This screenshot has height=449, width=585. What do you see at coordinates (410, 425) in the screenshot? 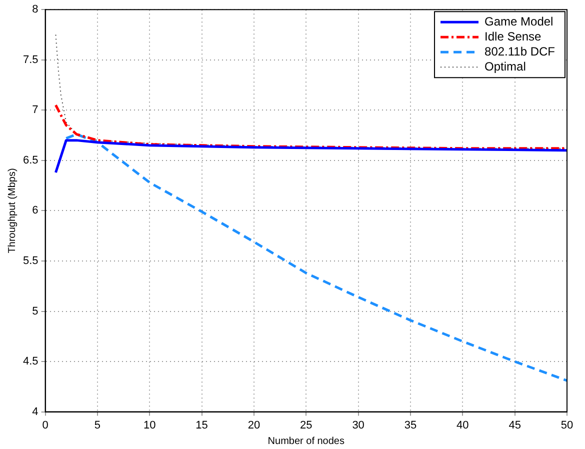
I see `x-tick-label: 35` at bounding box center [410, 425].